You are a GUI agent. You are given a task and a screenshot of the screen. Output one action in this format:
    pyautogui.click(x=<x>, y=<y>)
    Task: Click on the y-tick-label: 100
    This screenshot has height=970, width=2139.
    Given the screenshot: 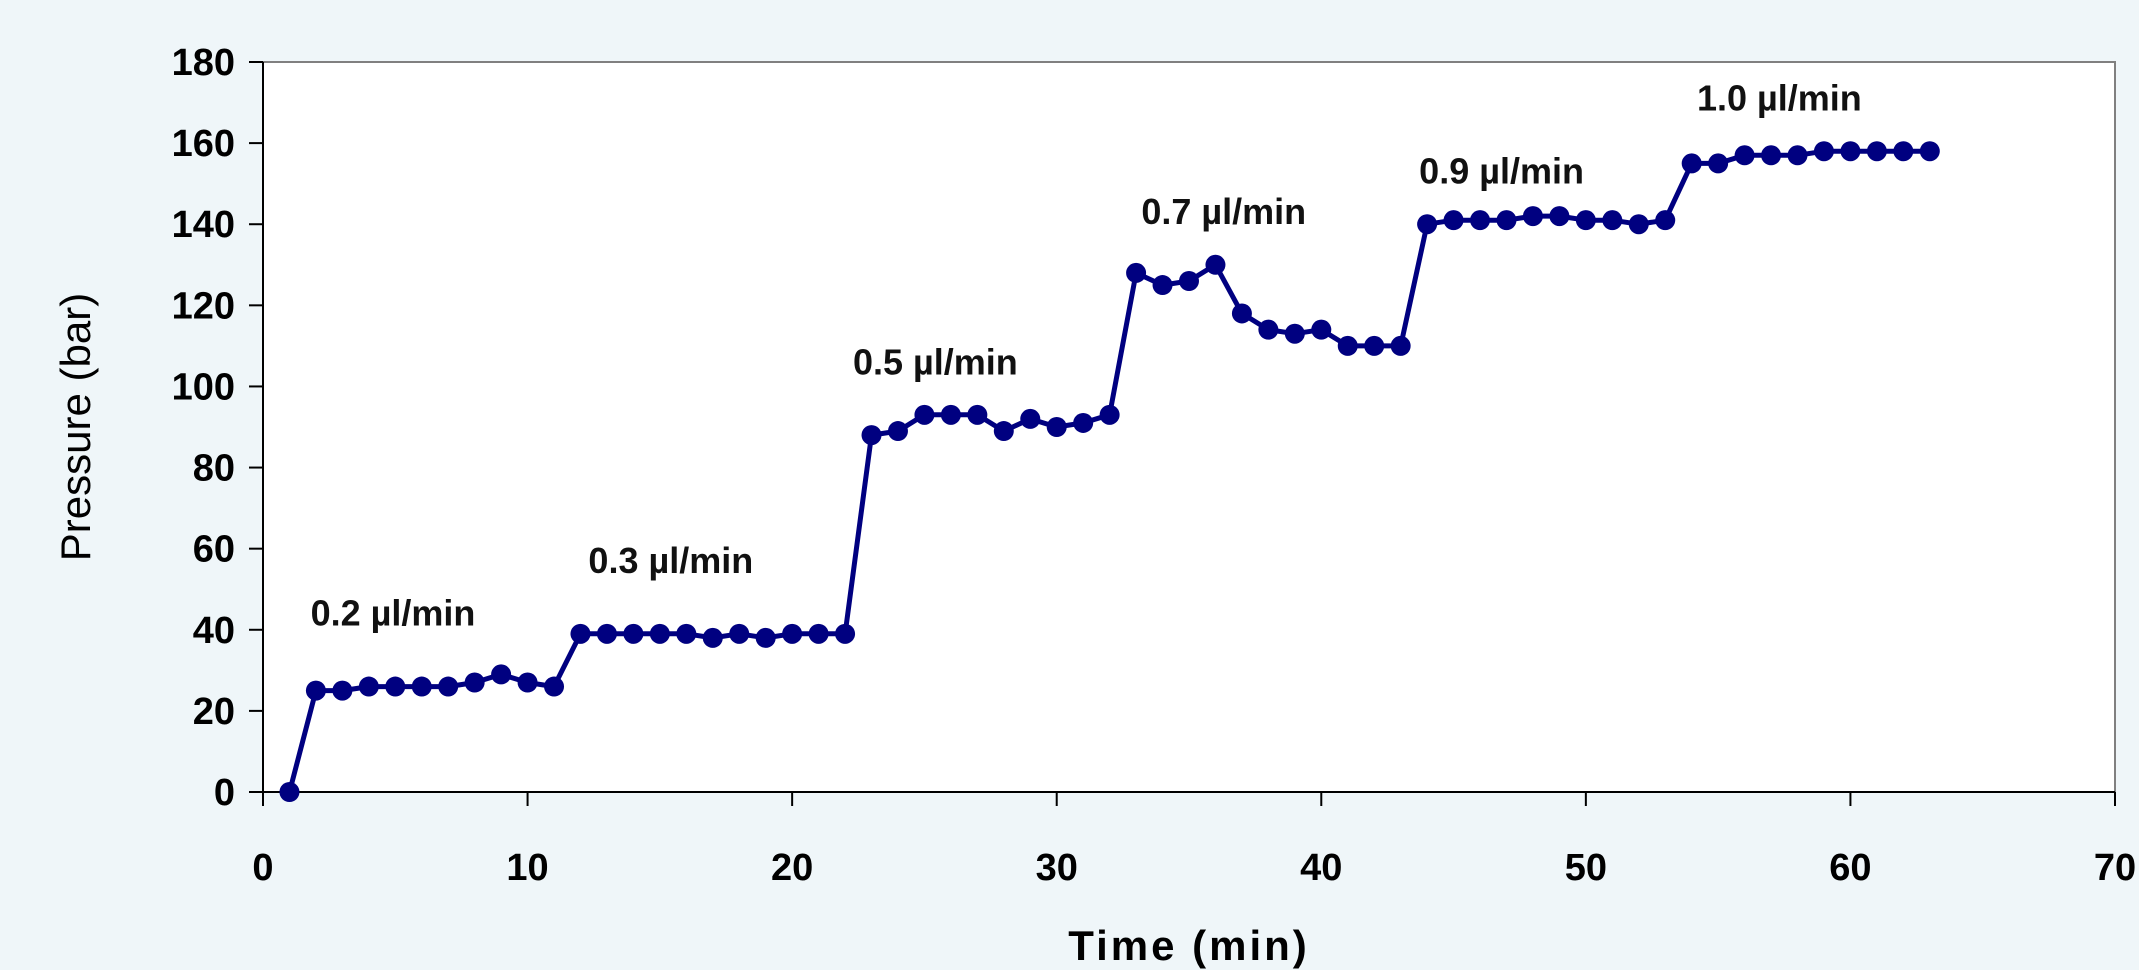 What is the action you would take?
    pyautogui.click(x=203, y=387)
    